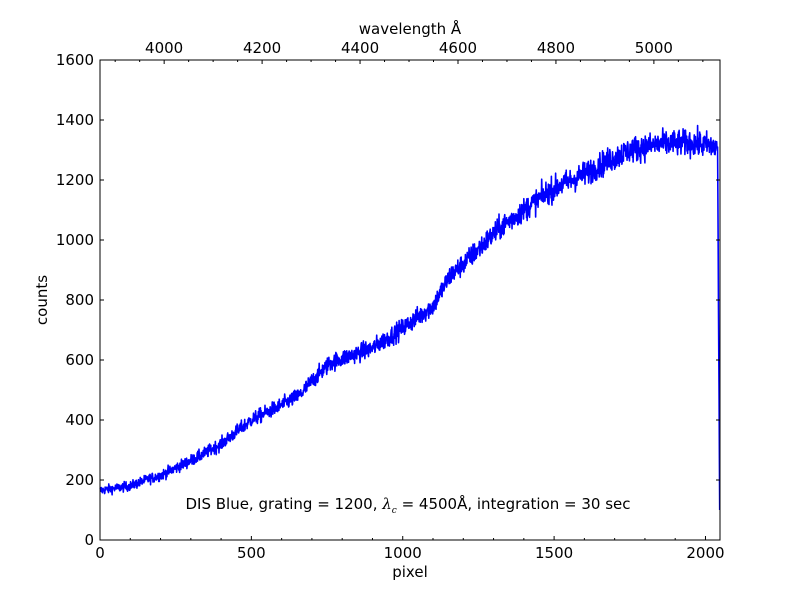  Describe the element at coordinates (75, 60) in the screenshot. I see `y-tick-label: 1600` at that location.